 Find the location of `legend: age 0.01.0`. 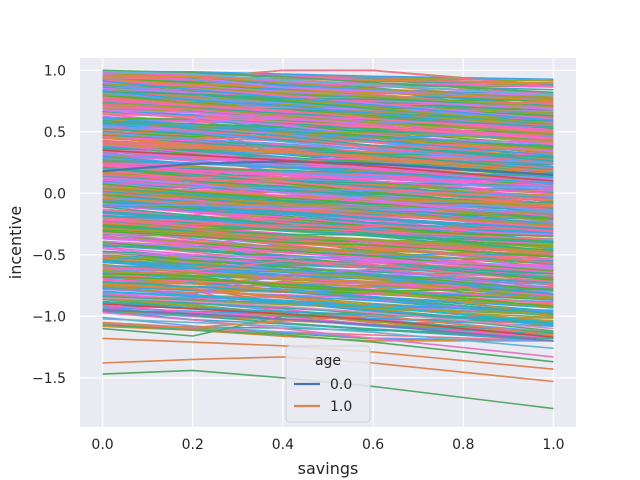

legend: age 0.01.0 is located at coordinates (328, 384).